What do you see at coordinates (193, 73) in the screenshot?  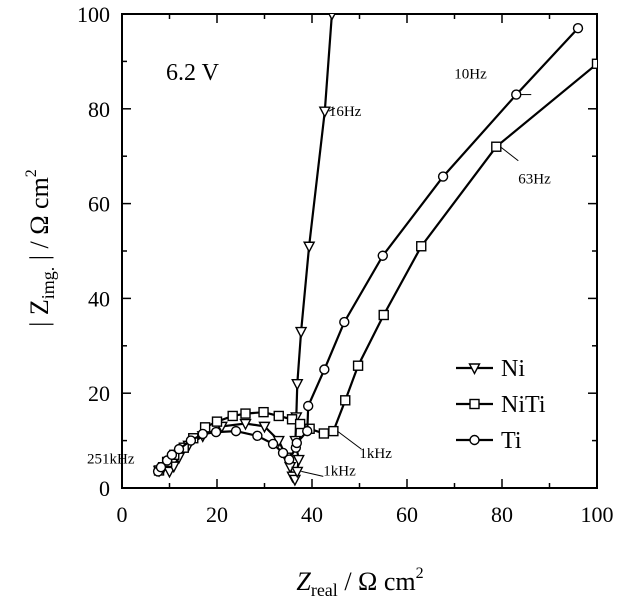 I see `voltage-label: 6.2 V` at bounding box center [193, 73].